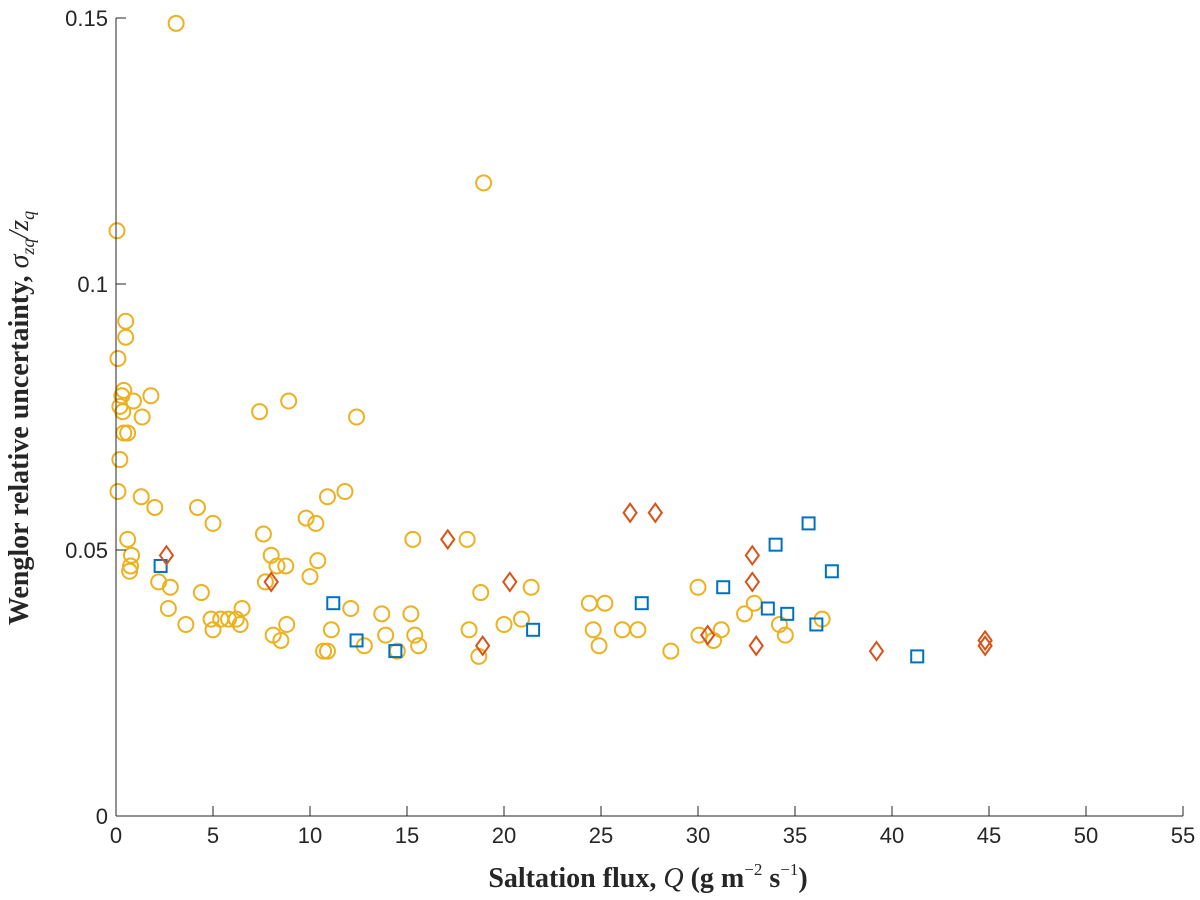 The height and width of the screenshot is (900, 1200). I want to click on x-tick-label: 50, so click(1086, 835).